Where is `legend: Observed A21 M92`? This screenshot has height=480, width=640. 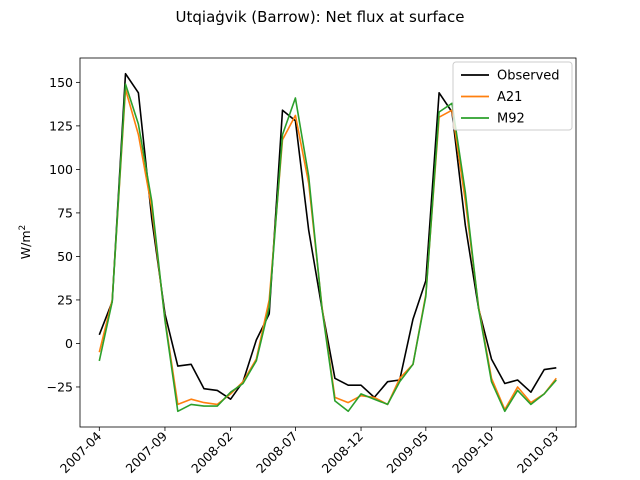 legend: Observed A21 M92 is located at coordinates (512, 96).